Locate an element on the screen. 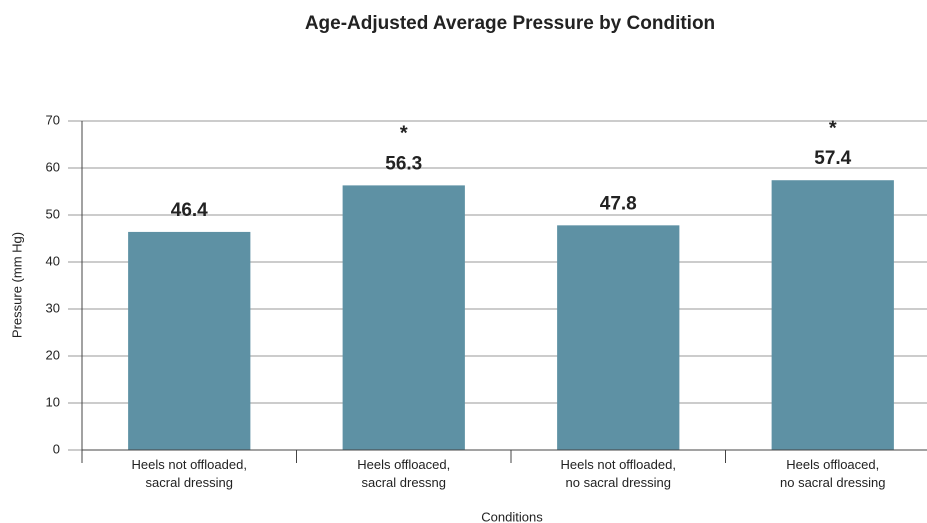  x-tick-label: Heels not offloaded, sacral dressing is located at coordinates (189, 473).